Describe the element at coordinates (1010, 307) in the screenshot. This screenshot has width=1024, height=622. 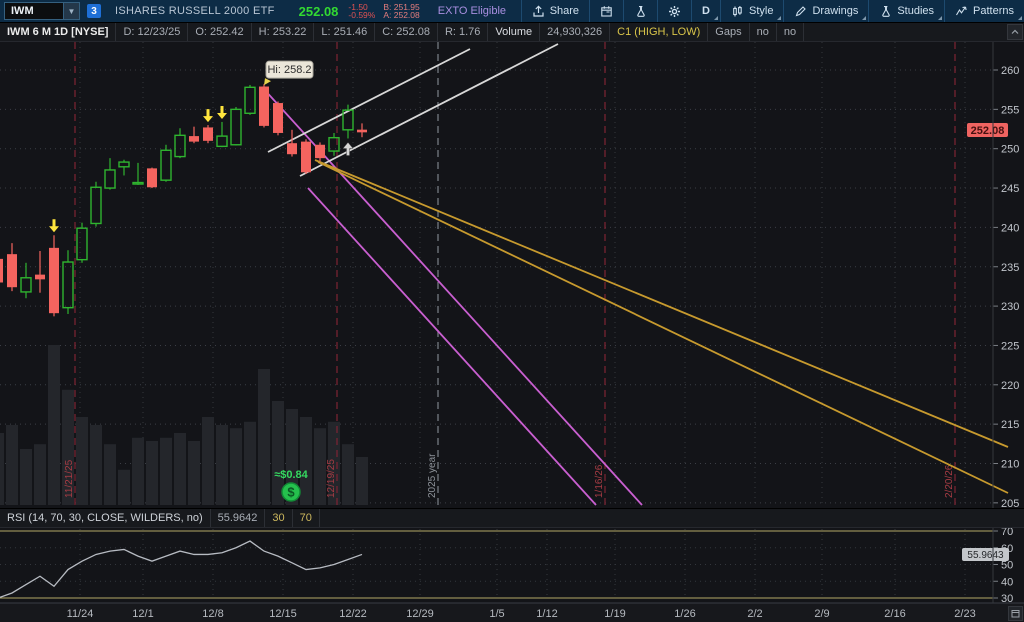
I see `price-axis-label: 230` at that location.